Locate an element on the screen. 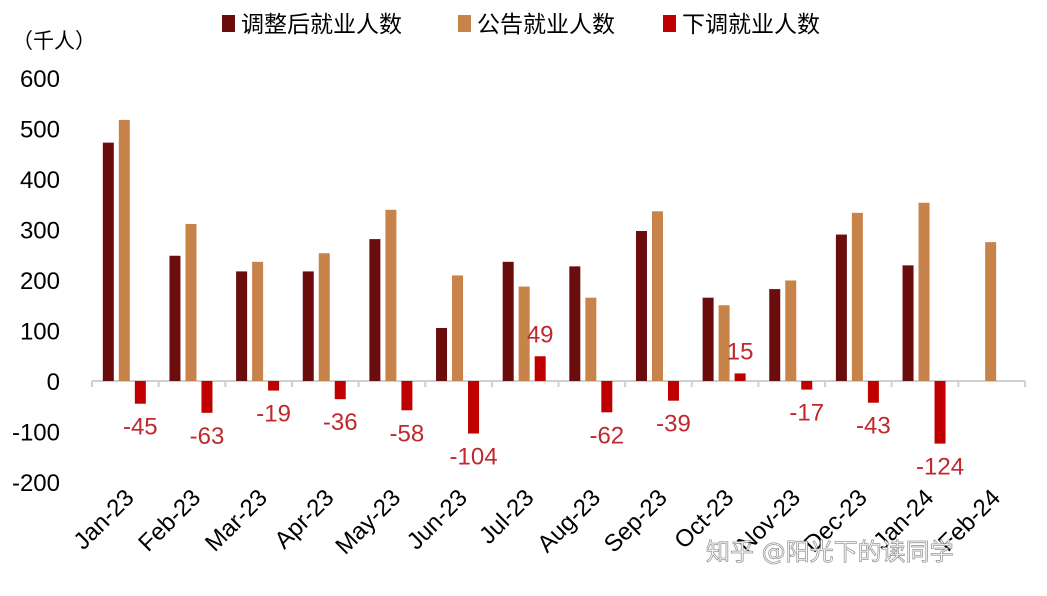 The height and width of the screenshot is (596, 1047). x-tick-label: Feb-23 is located at coordinates (169, 520).